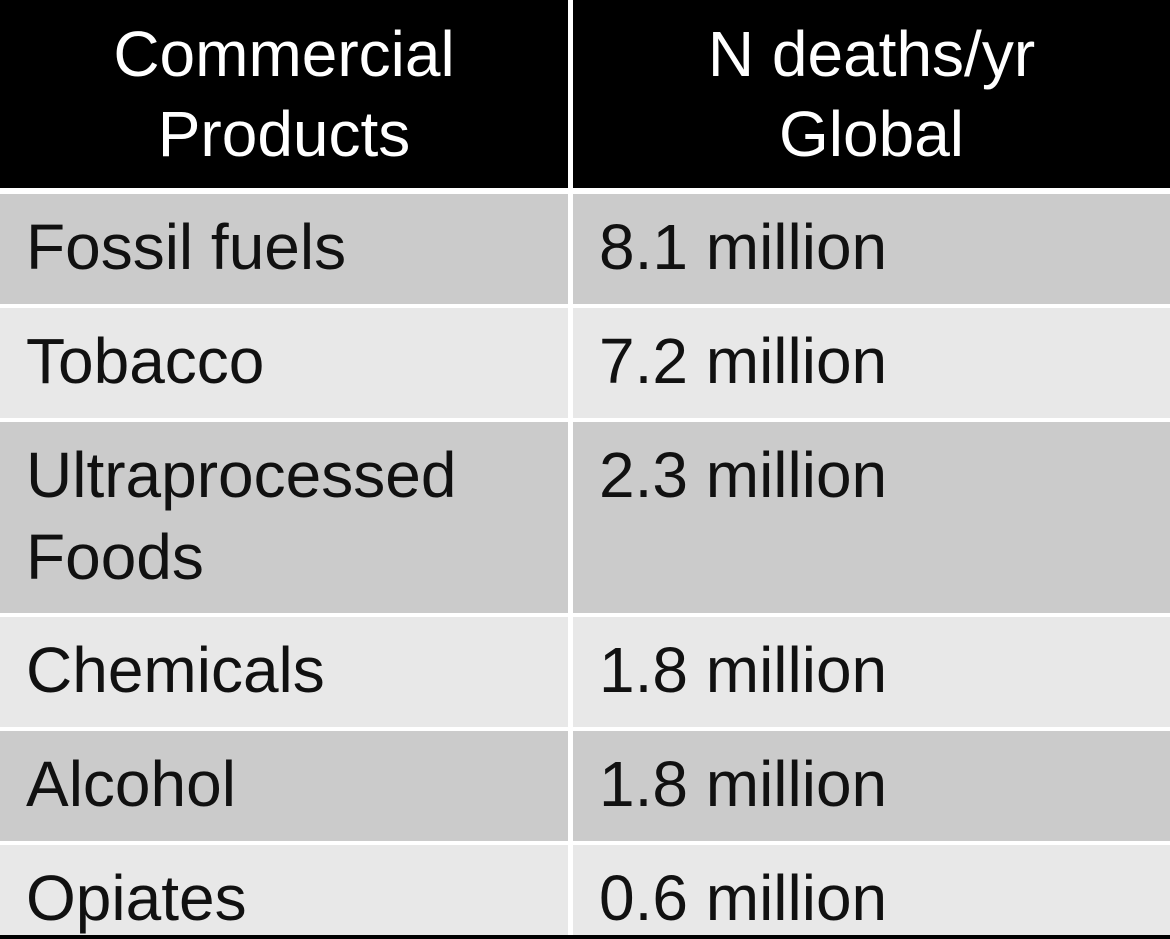  What do you see at coordinates (136, 898) in the screenshot?
I see `product-cell: Opiates` at bounding box center [136, 898].